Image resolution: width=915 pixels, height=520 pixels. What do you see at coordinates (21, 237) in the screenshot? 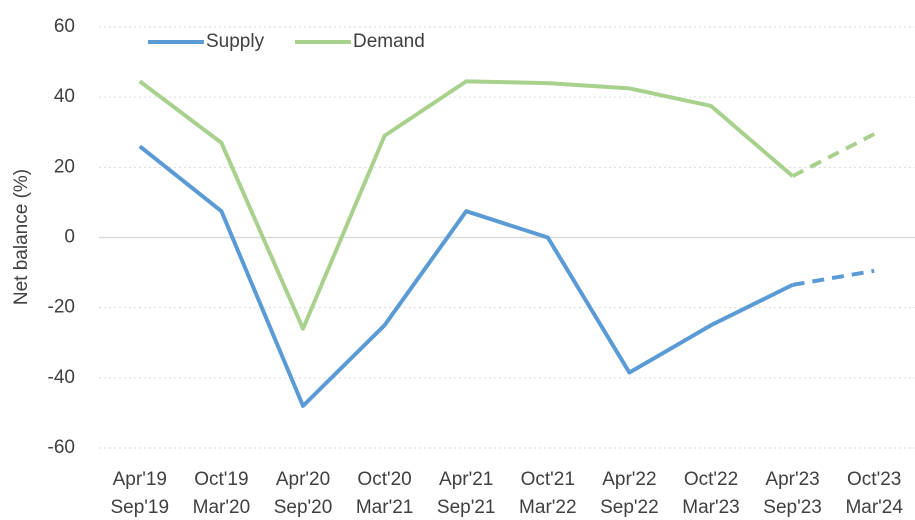
I see `y-axis-label: Net balance (%)` at bounding box center [21, 237].